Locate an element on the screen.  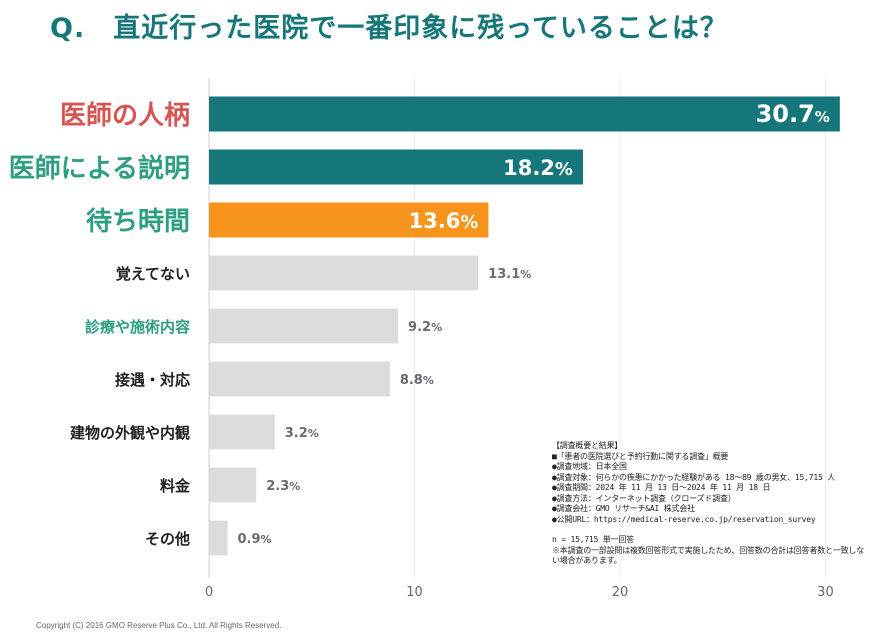
category-label: 診療や施術内容 is located at coordinates (137, 327).